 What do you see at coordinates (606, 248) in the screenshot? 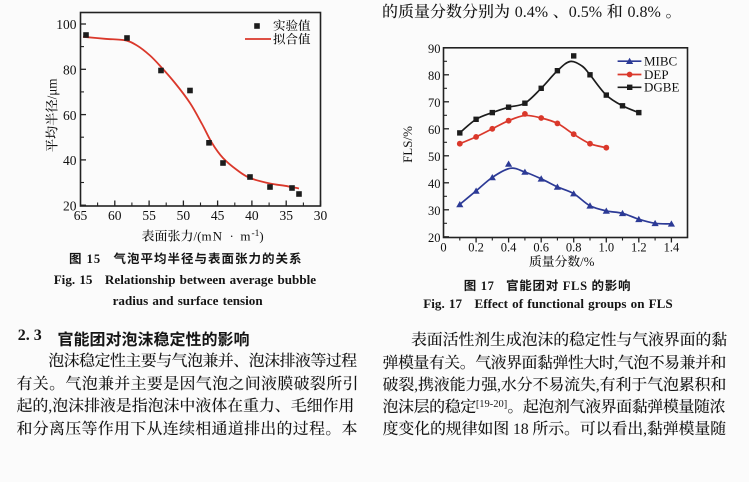
I see `svg-text: 1.0` at bounding box center [606, 248].